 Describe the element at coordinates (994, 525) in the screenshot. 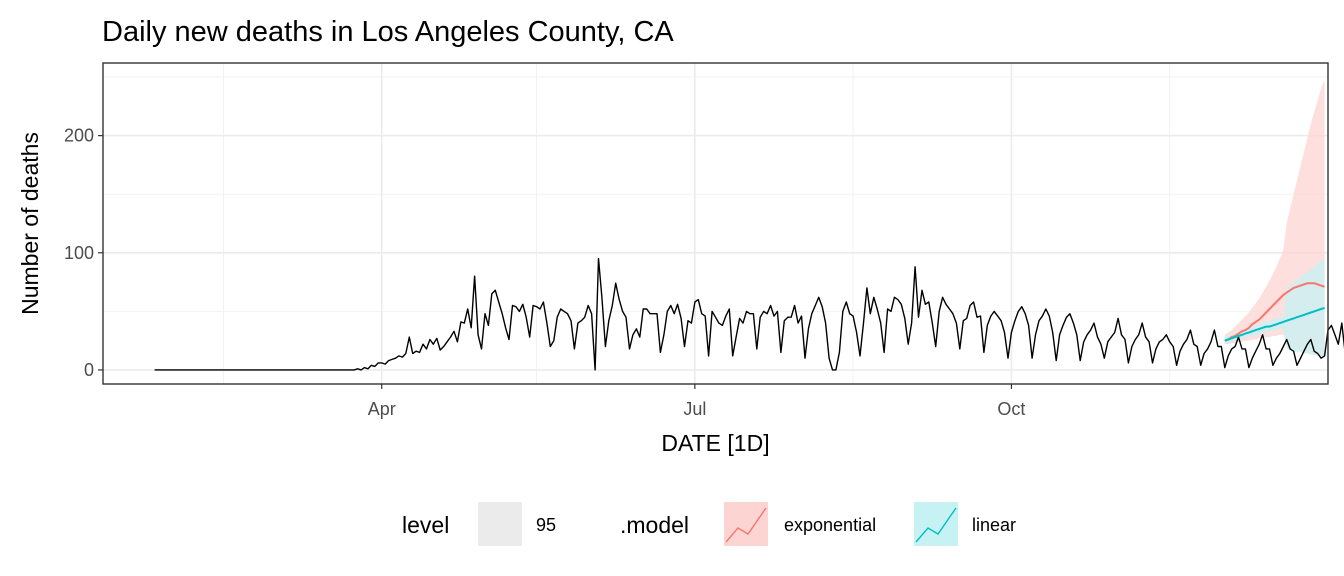

I see `legend-label-linear: linear` at that location.